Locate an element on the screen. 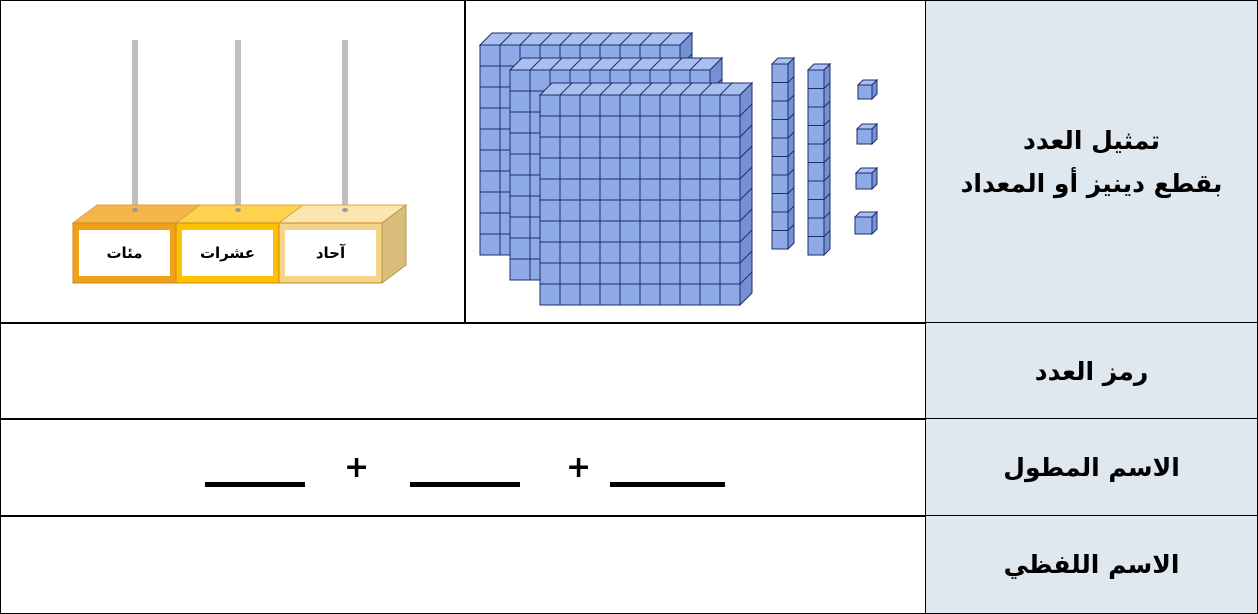 The height and width of the screenshot is (614, 1258). abacus-side is located at coordinates (394, 244).